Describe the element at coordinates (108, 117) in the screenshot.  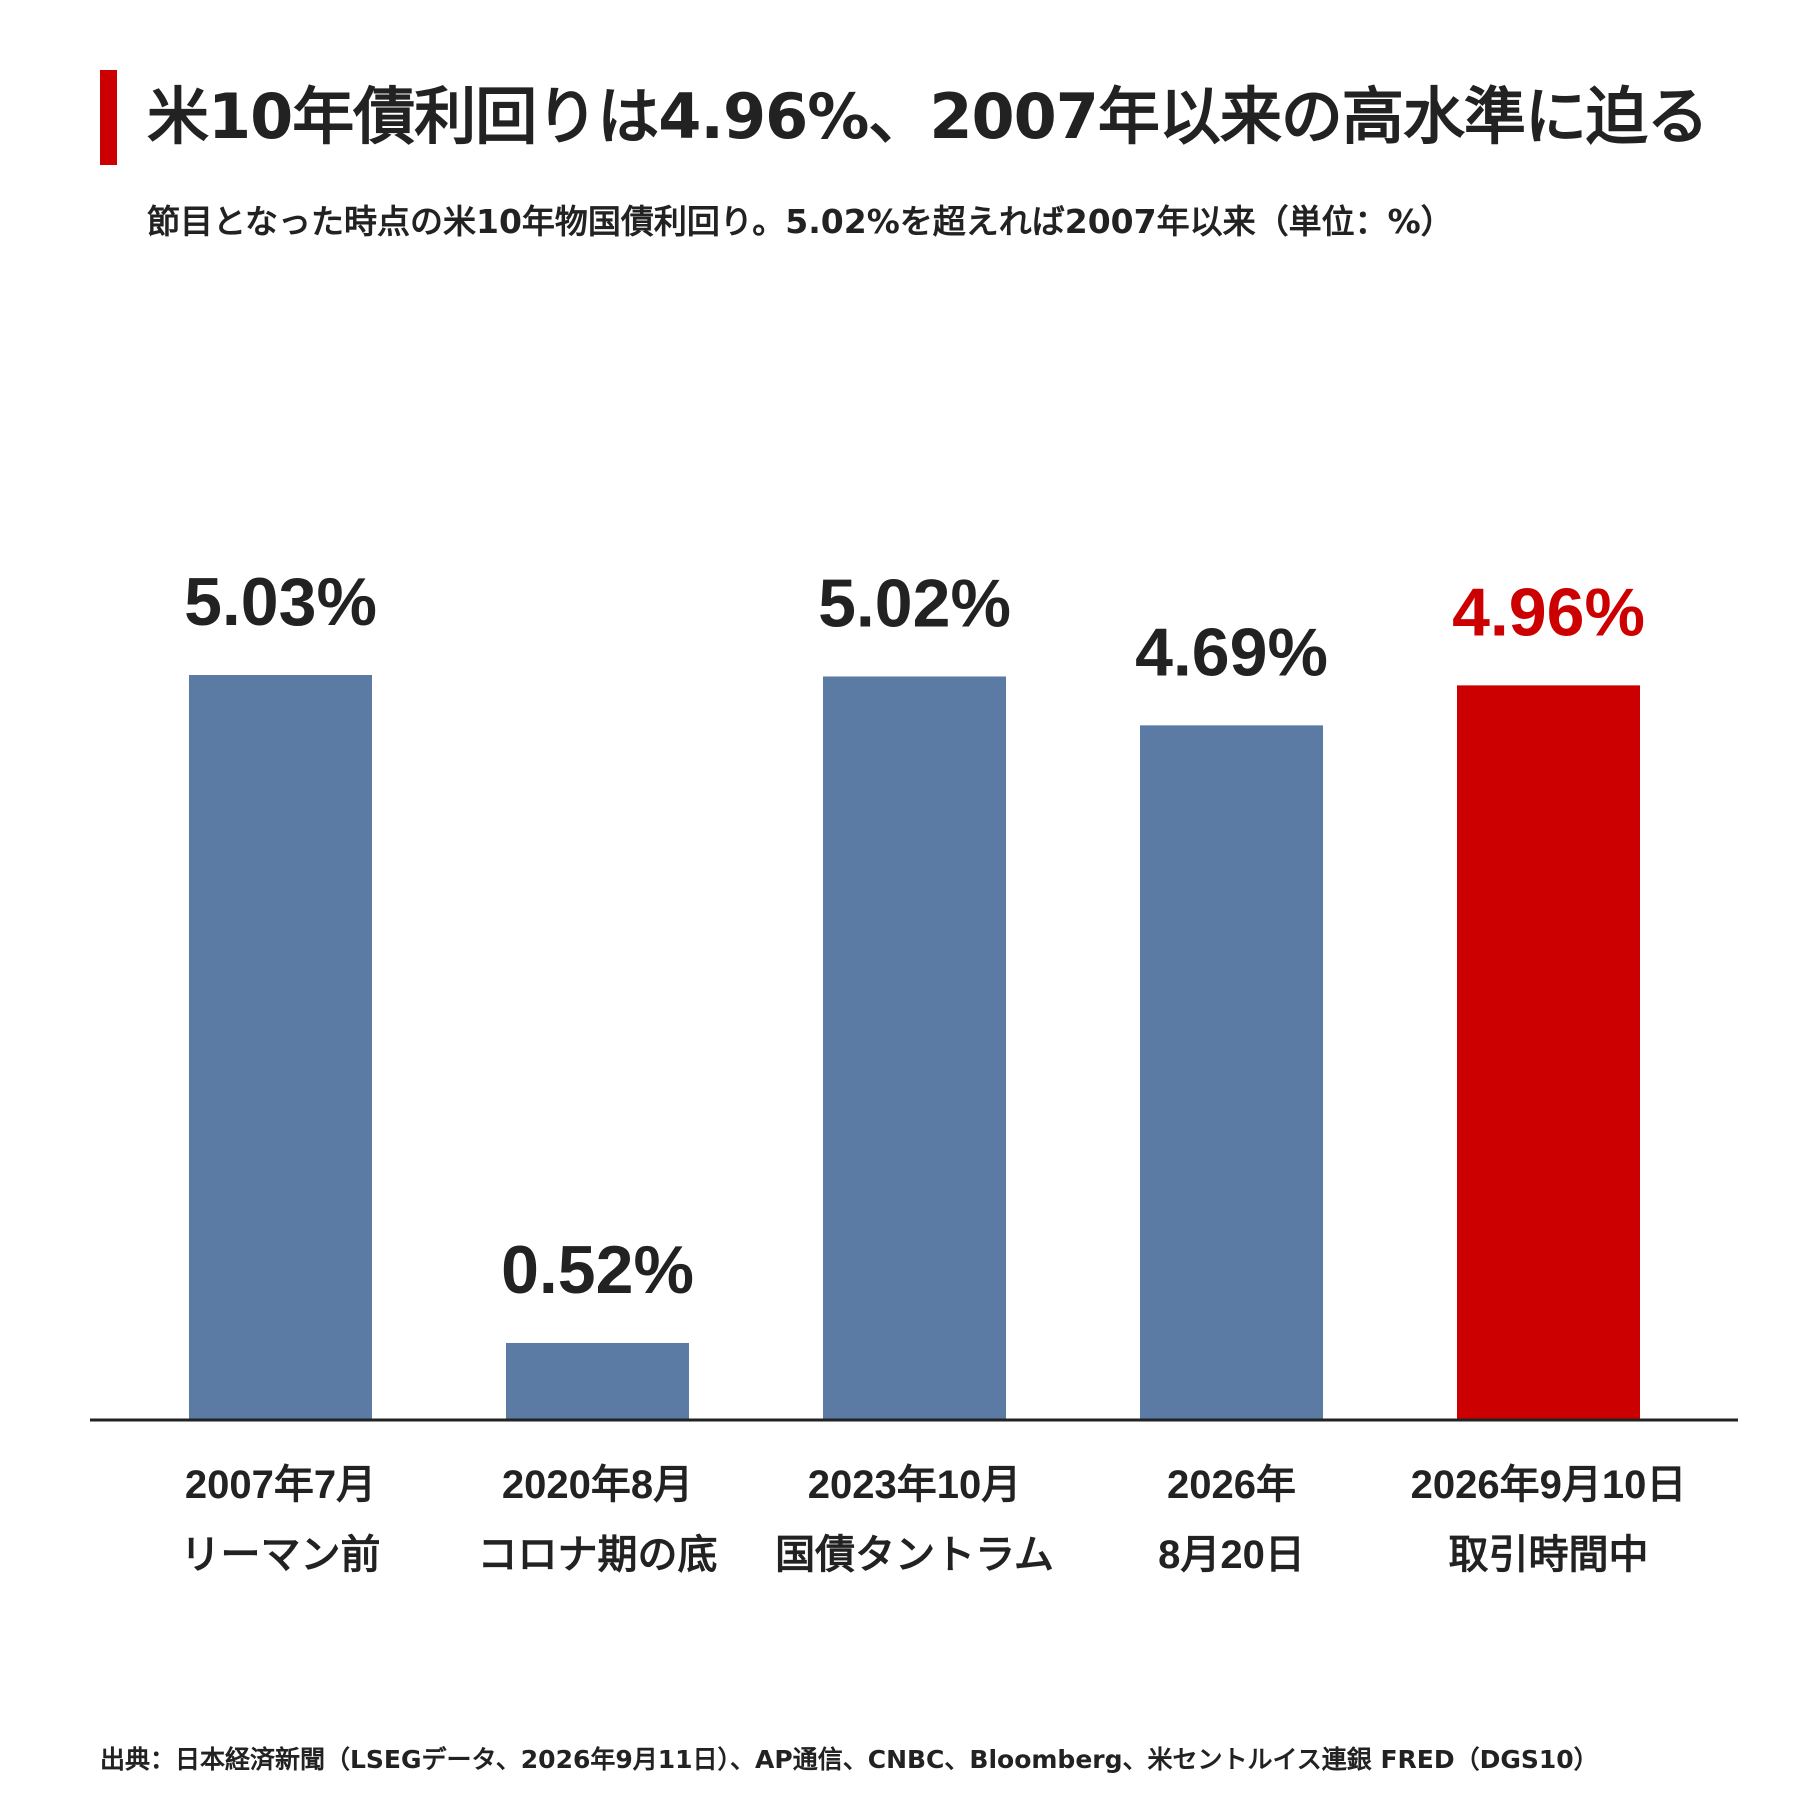
I see `title-accent-bar` at that location.